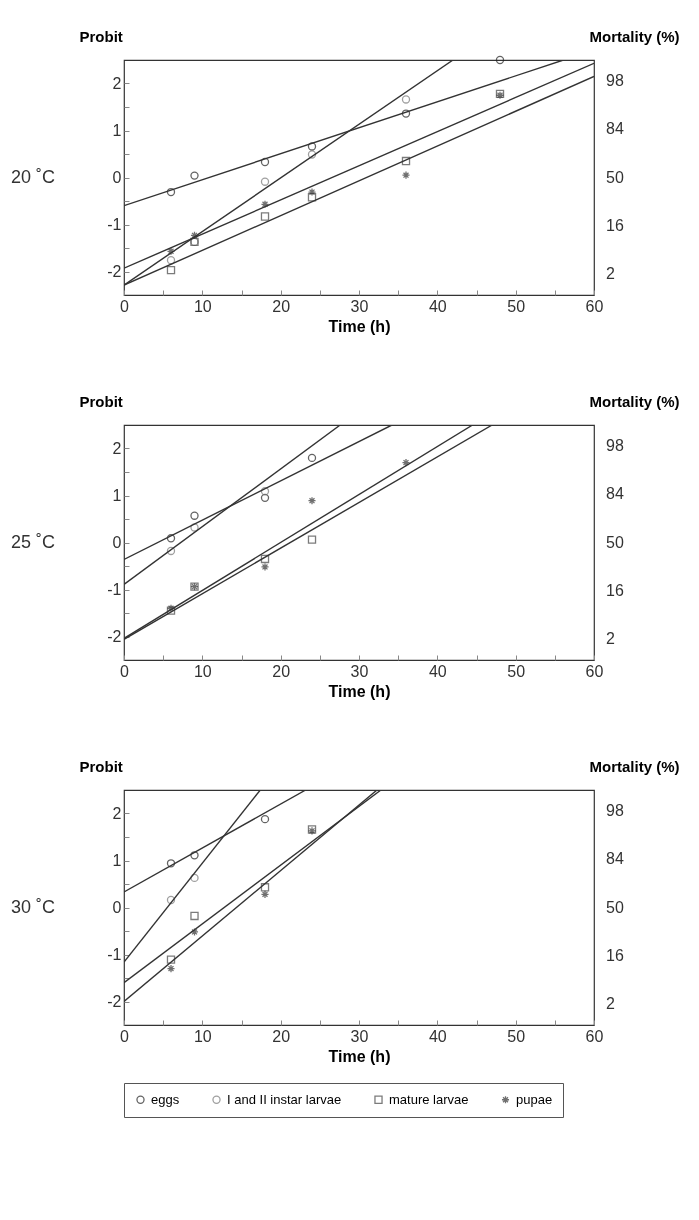 The width and height of the screenshot is (699, 1220). What do you see at coordinates (165, 1099) in the screenshot?
I see `legend-label: eggs` at bounding box center [165, 1099].